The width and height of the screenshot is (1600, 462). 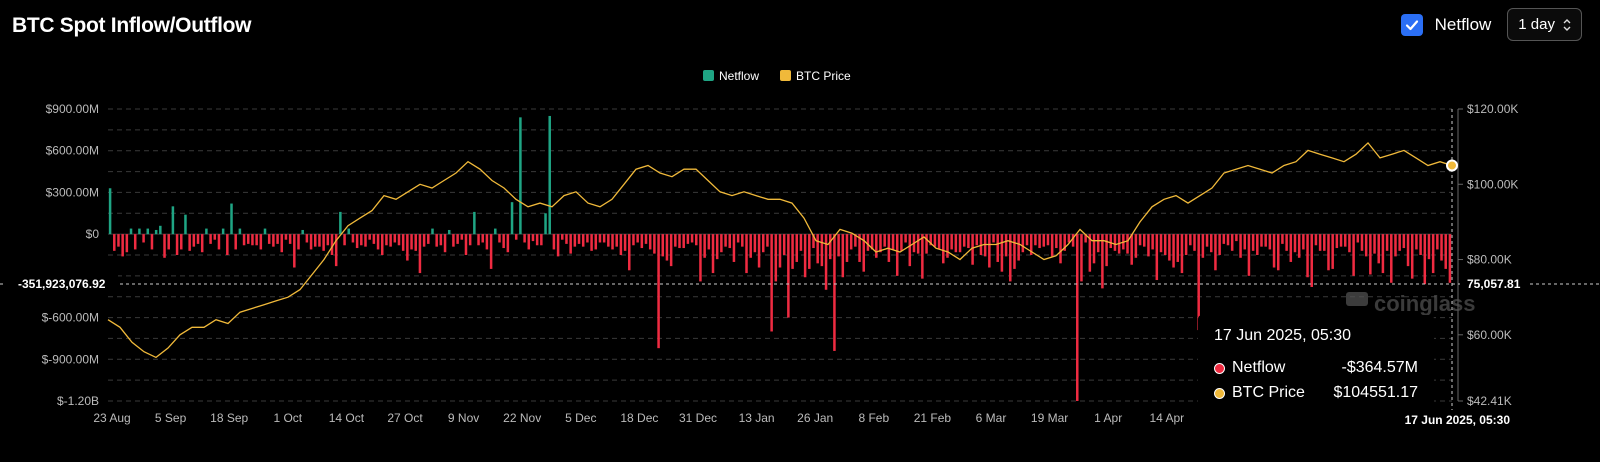 I want to click on y-right-tick-label: $120.00K, so click(x=1492, y=109).